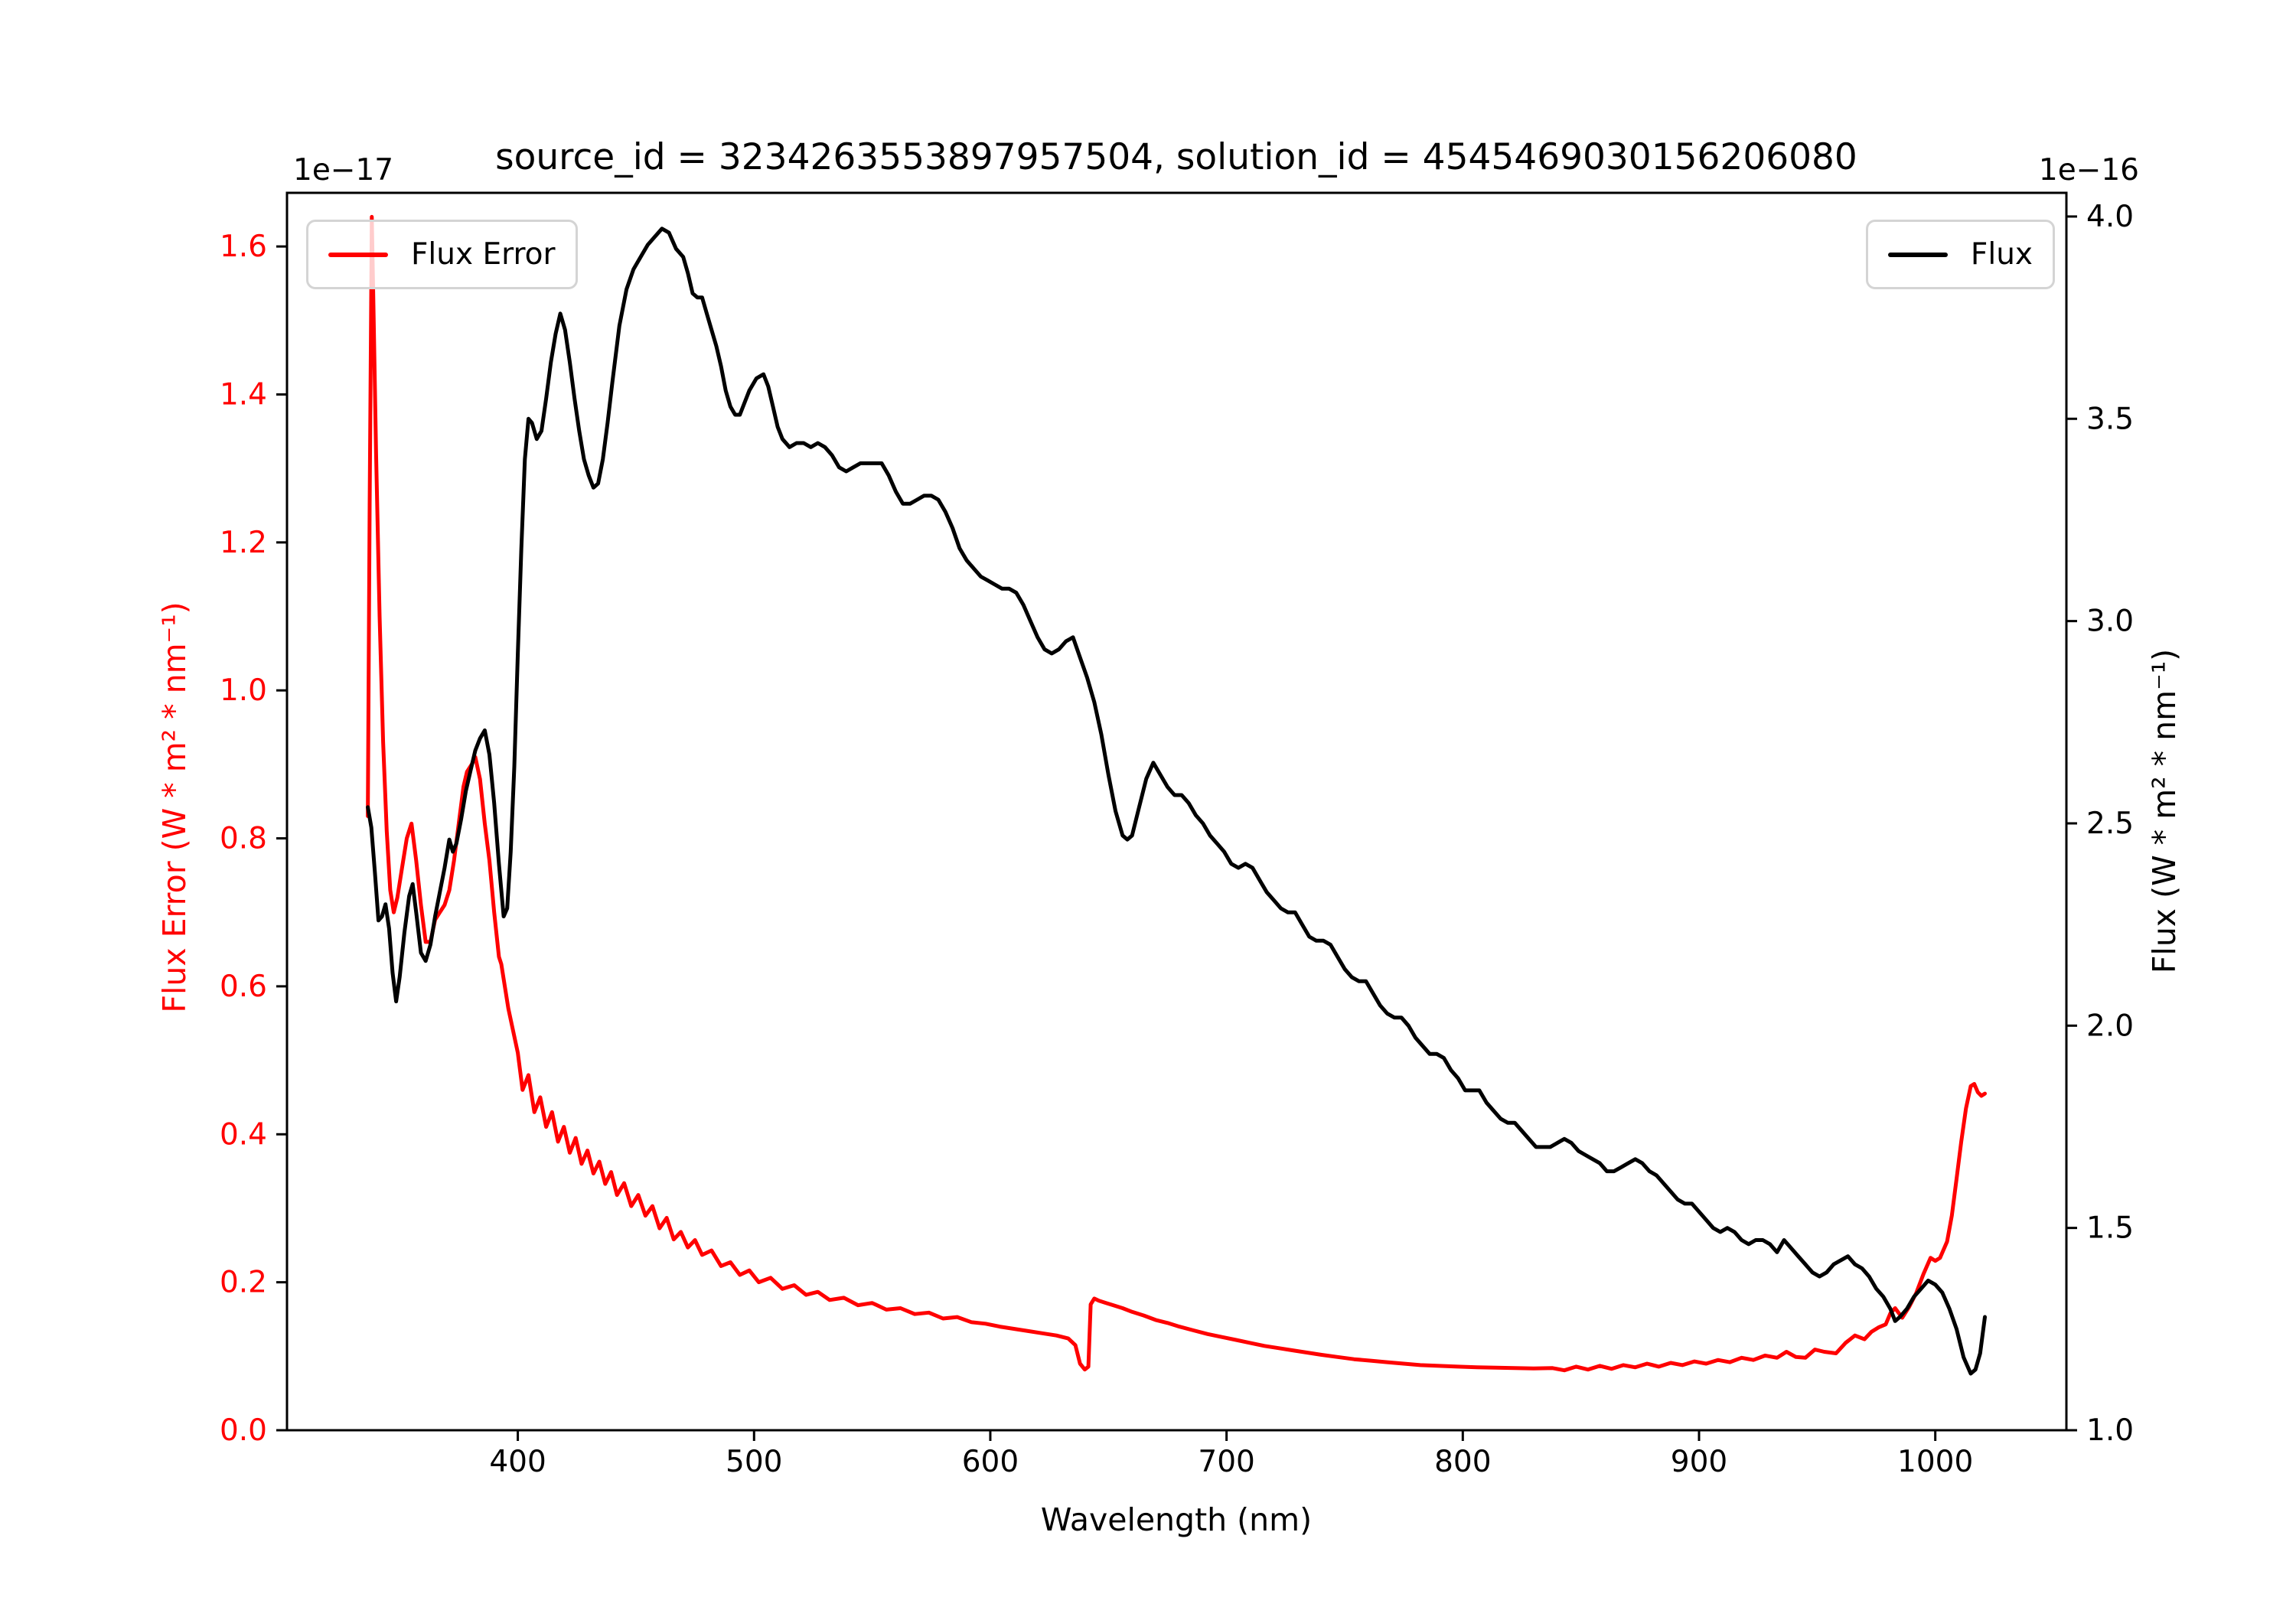  I want to click on right-y-tick-label: 1.5, so click(2110, 1229).